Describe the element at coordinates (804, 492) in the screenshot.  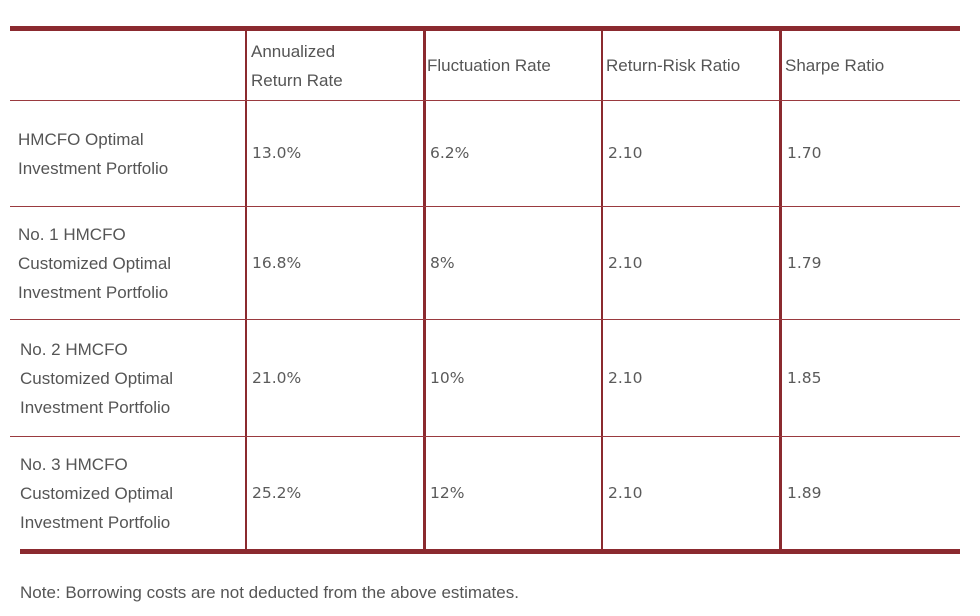
I see `cell-sharpe-ratio: 1.89` at that location.